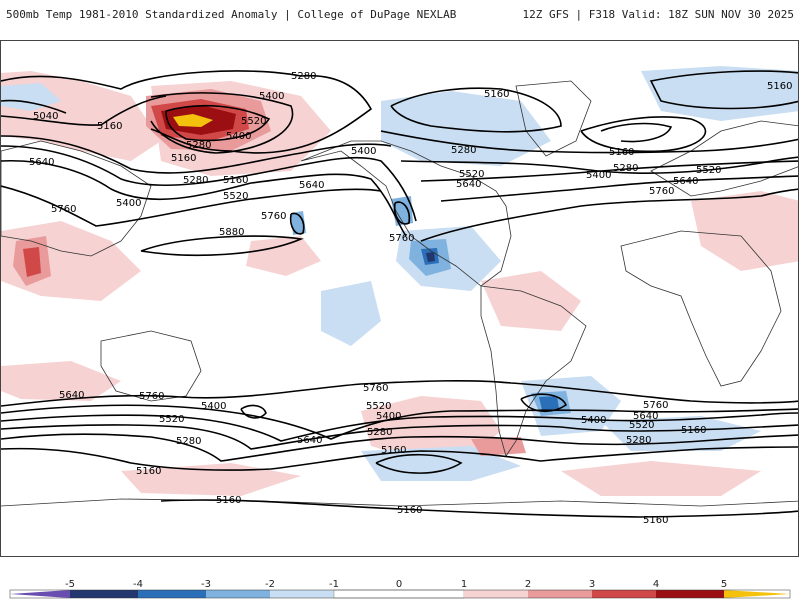 Image resolution: width=800 pixels, height=600 pixels. Describe the element at coordinates (399, 393) in the screenshot. I see `contour-5760-south` at that location.